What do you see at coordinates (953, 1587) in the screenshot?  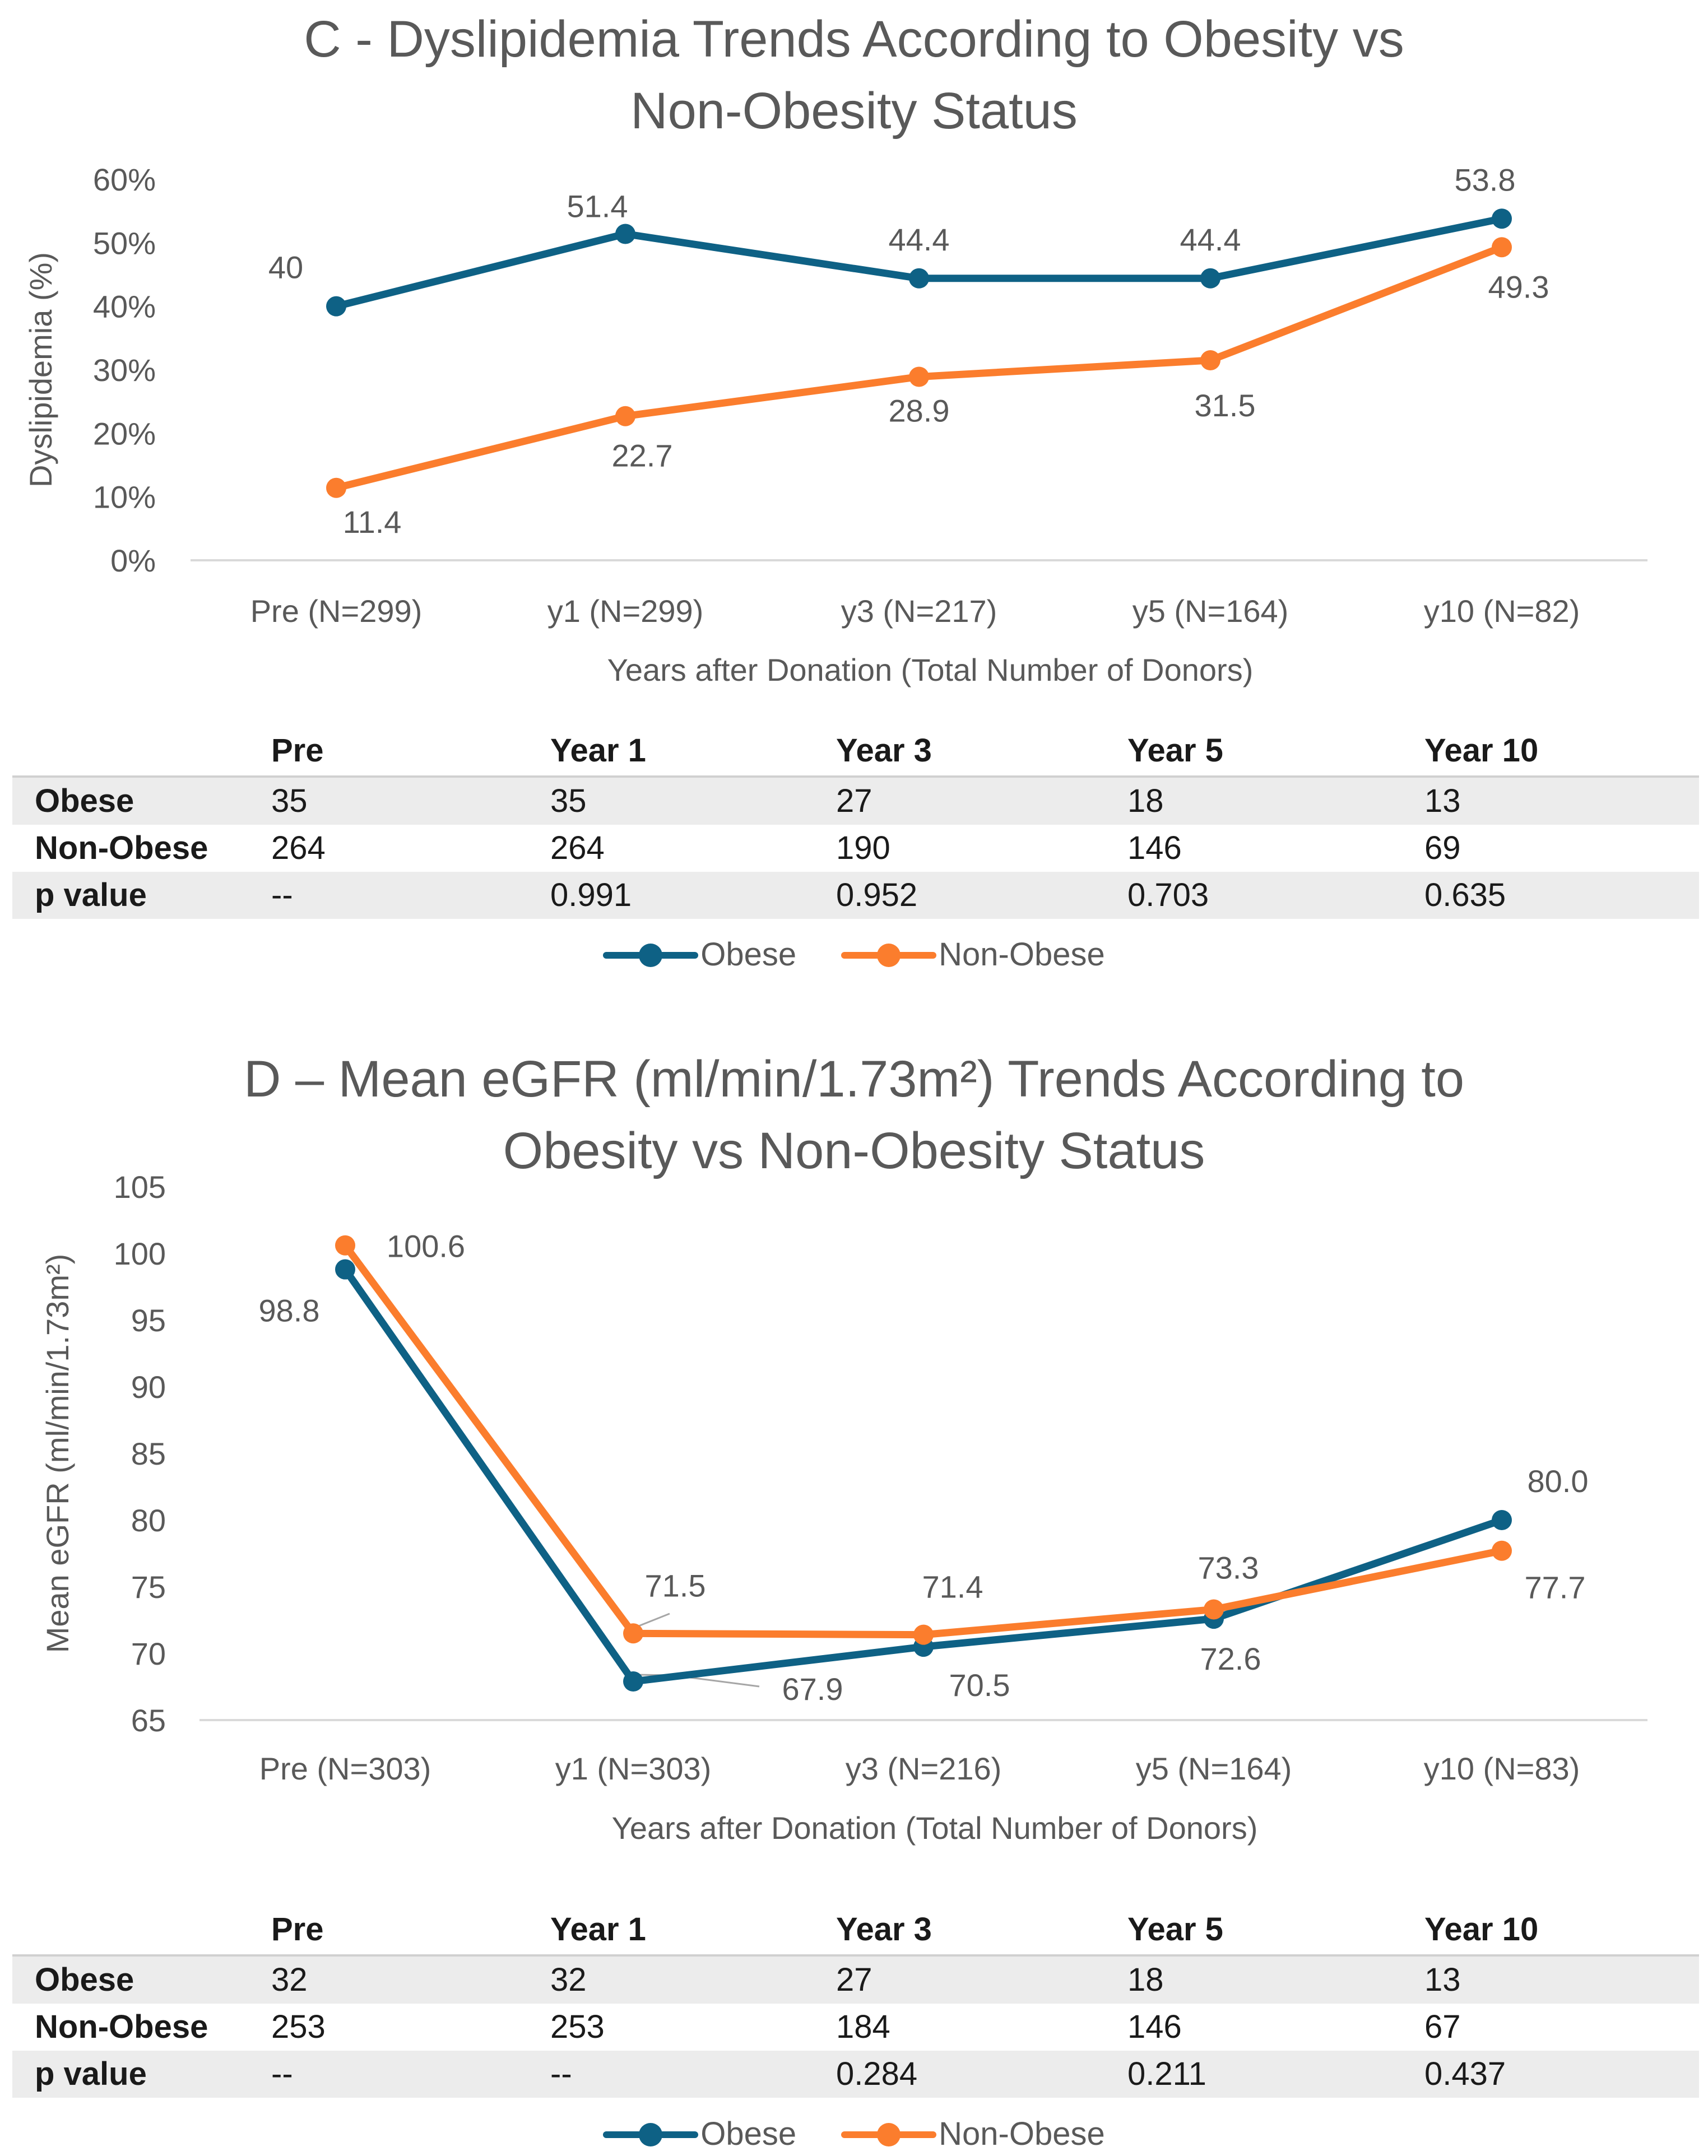 I see `chart-d-data-label-non-obese: 71.4` at bounding box center [953, 1587].